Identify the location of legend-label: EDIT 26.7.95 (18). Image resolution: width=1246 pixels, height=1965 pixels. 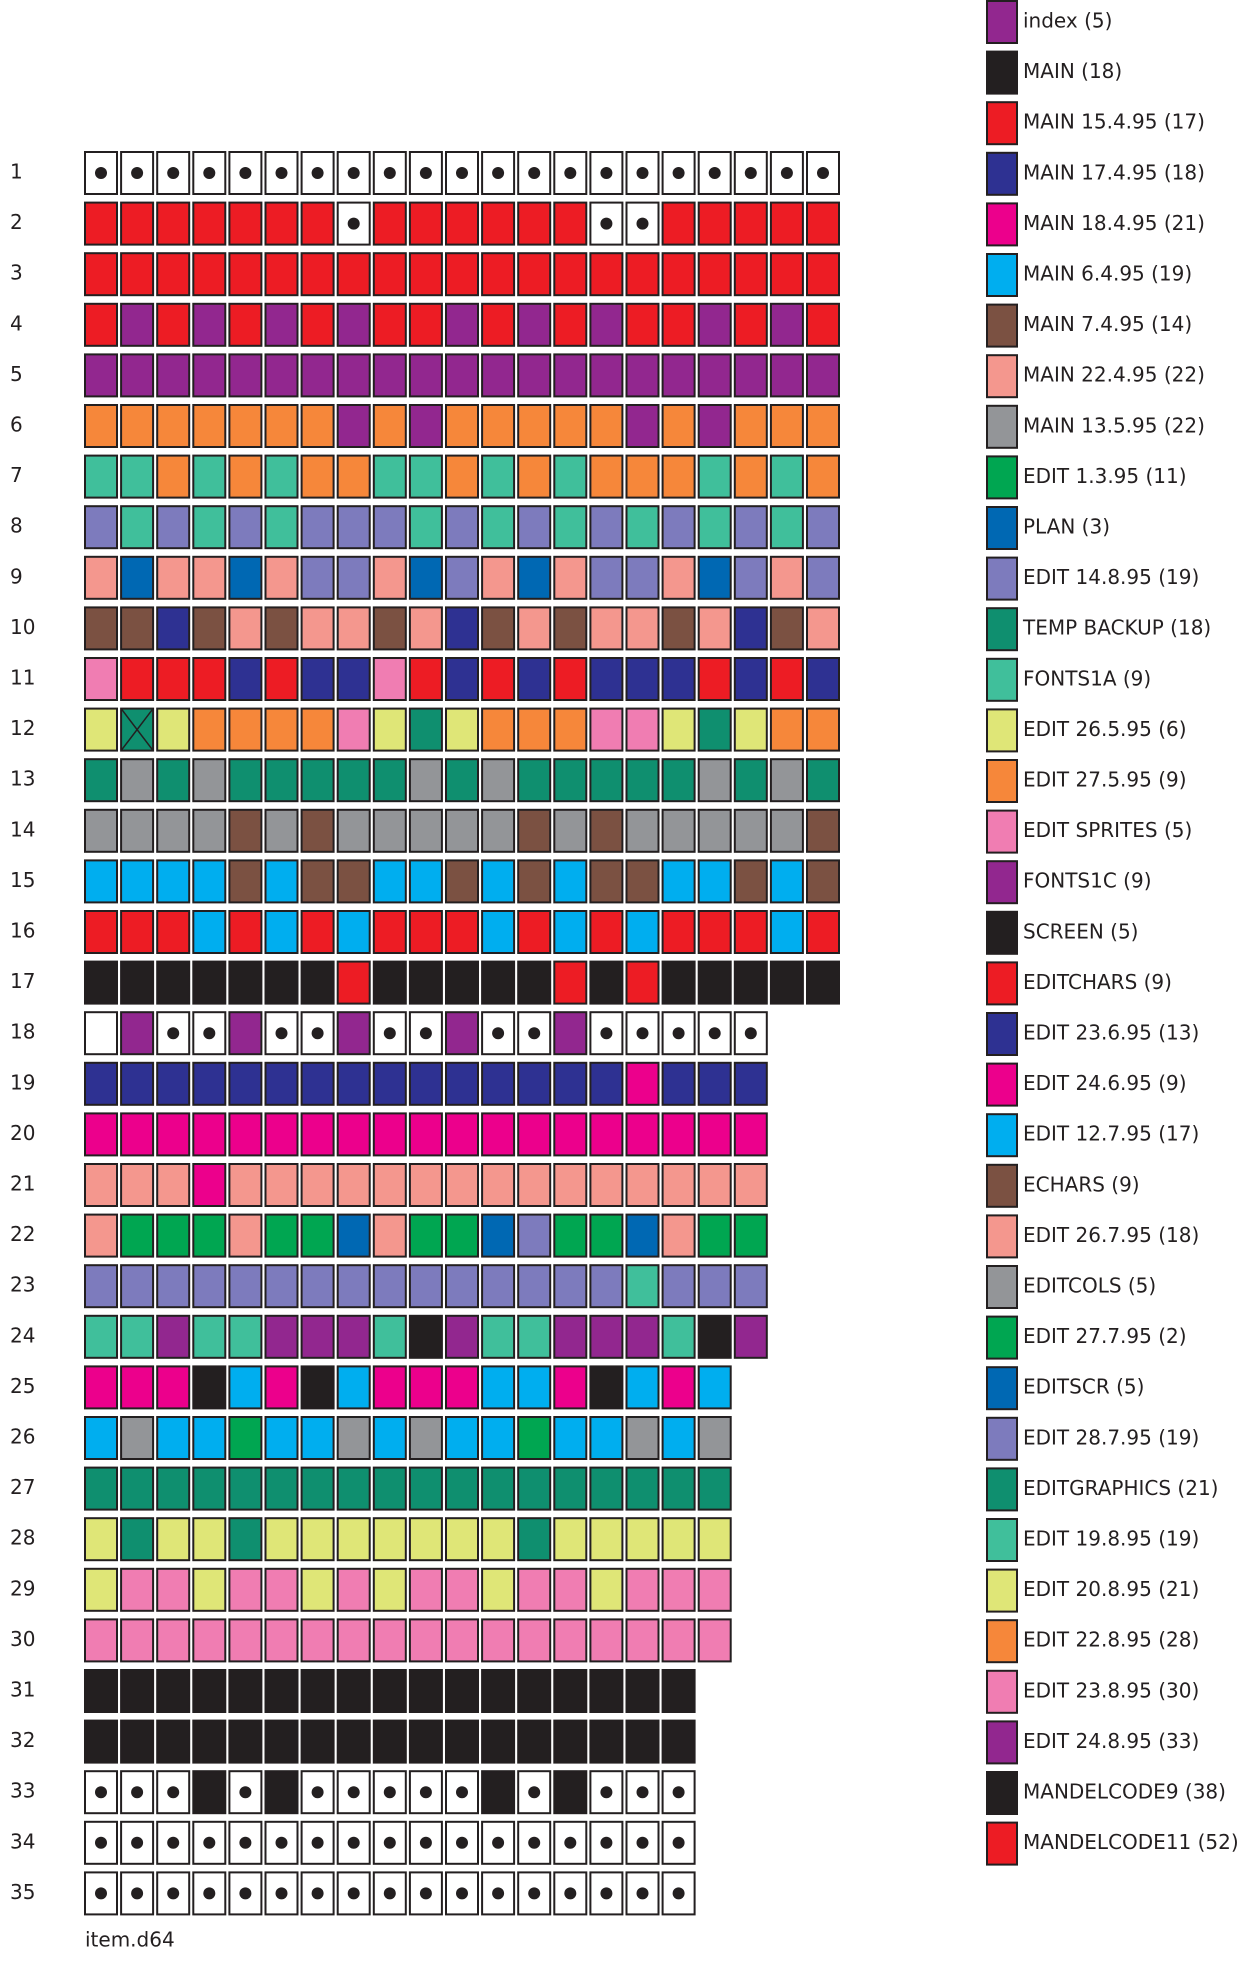
(1111, 1235).